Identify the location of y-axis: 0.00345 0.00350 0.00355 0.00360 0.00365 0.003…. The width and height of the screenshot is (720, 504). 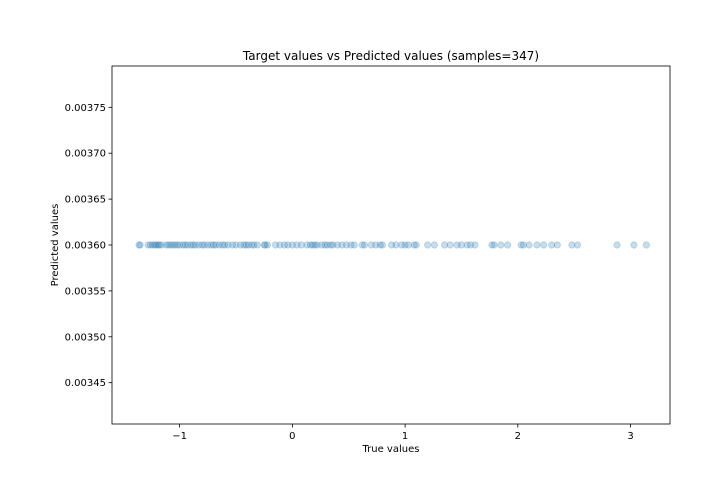
(88, 246).